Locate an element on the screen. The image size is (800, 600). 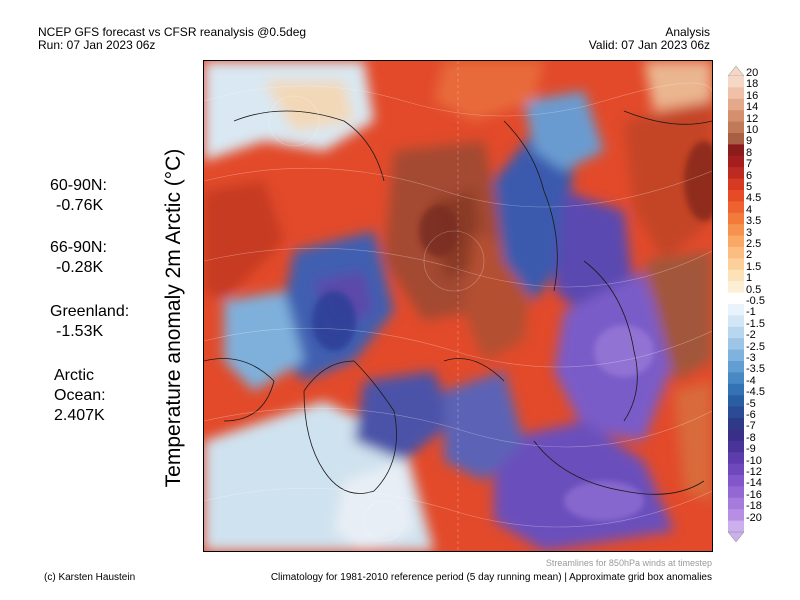
stat-value: -0.76K is located at coordinates (80, 205).